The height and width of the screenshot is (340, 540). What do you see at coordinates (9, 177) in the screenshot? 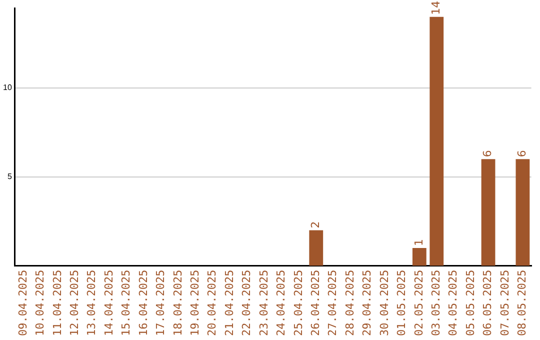
I see `y-tick-label: 5` at bounding box center [9, 177].